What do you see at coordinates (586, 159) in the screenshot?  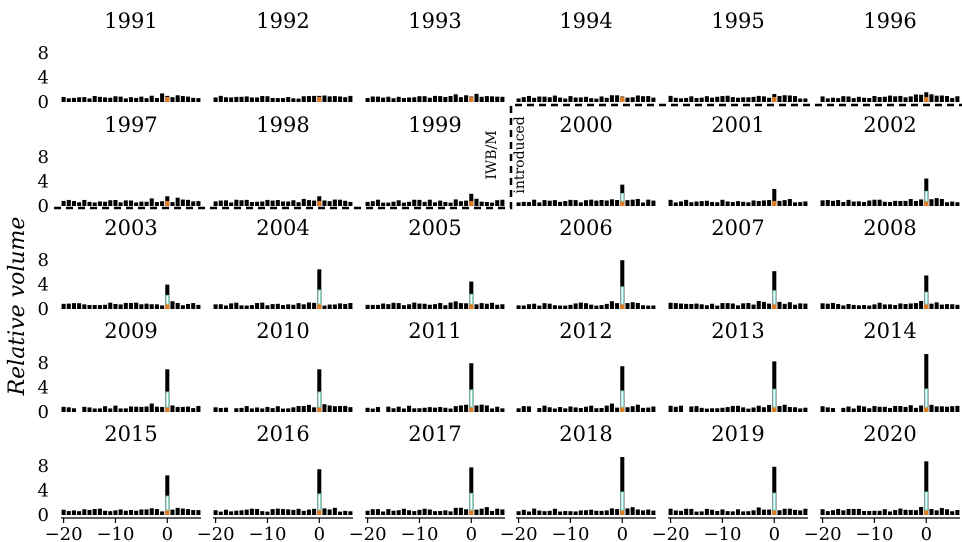 I see `panel-2000: 2000` at bounding box center [586, 159].